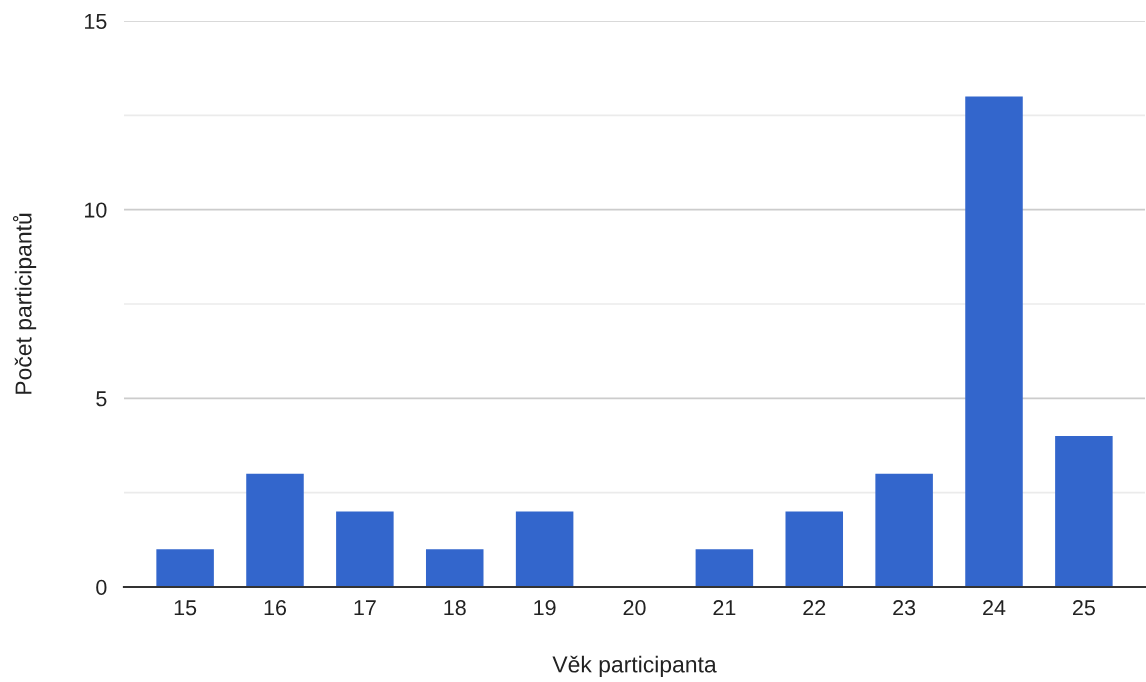  Describe the element at coordinates (455, 608) in the screenshot. I see `x-tick-label: 18` at that location.